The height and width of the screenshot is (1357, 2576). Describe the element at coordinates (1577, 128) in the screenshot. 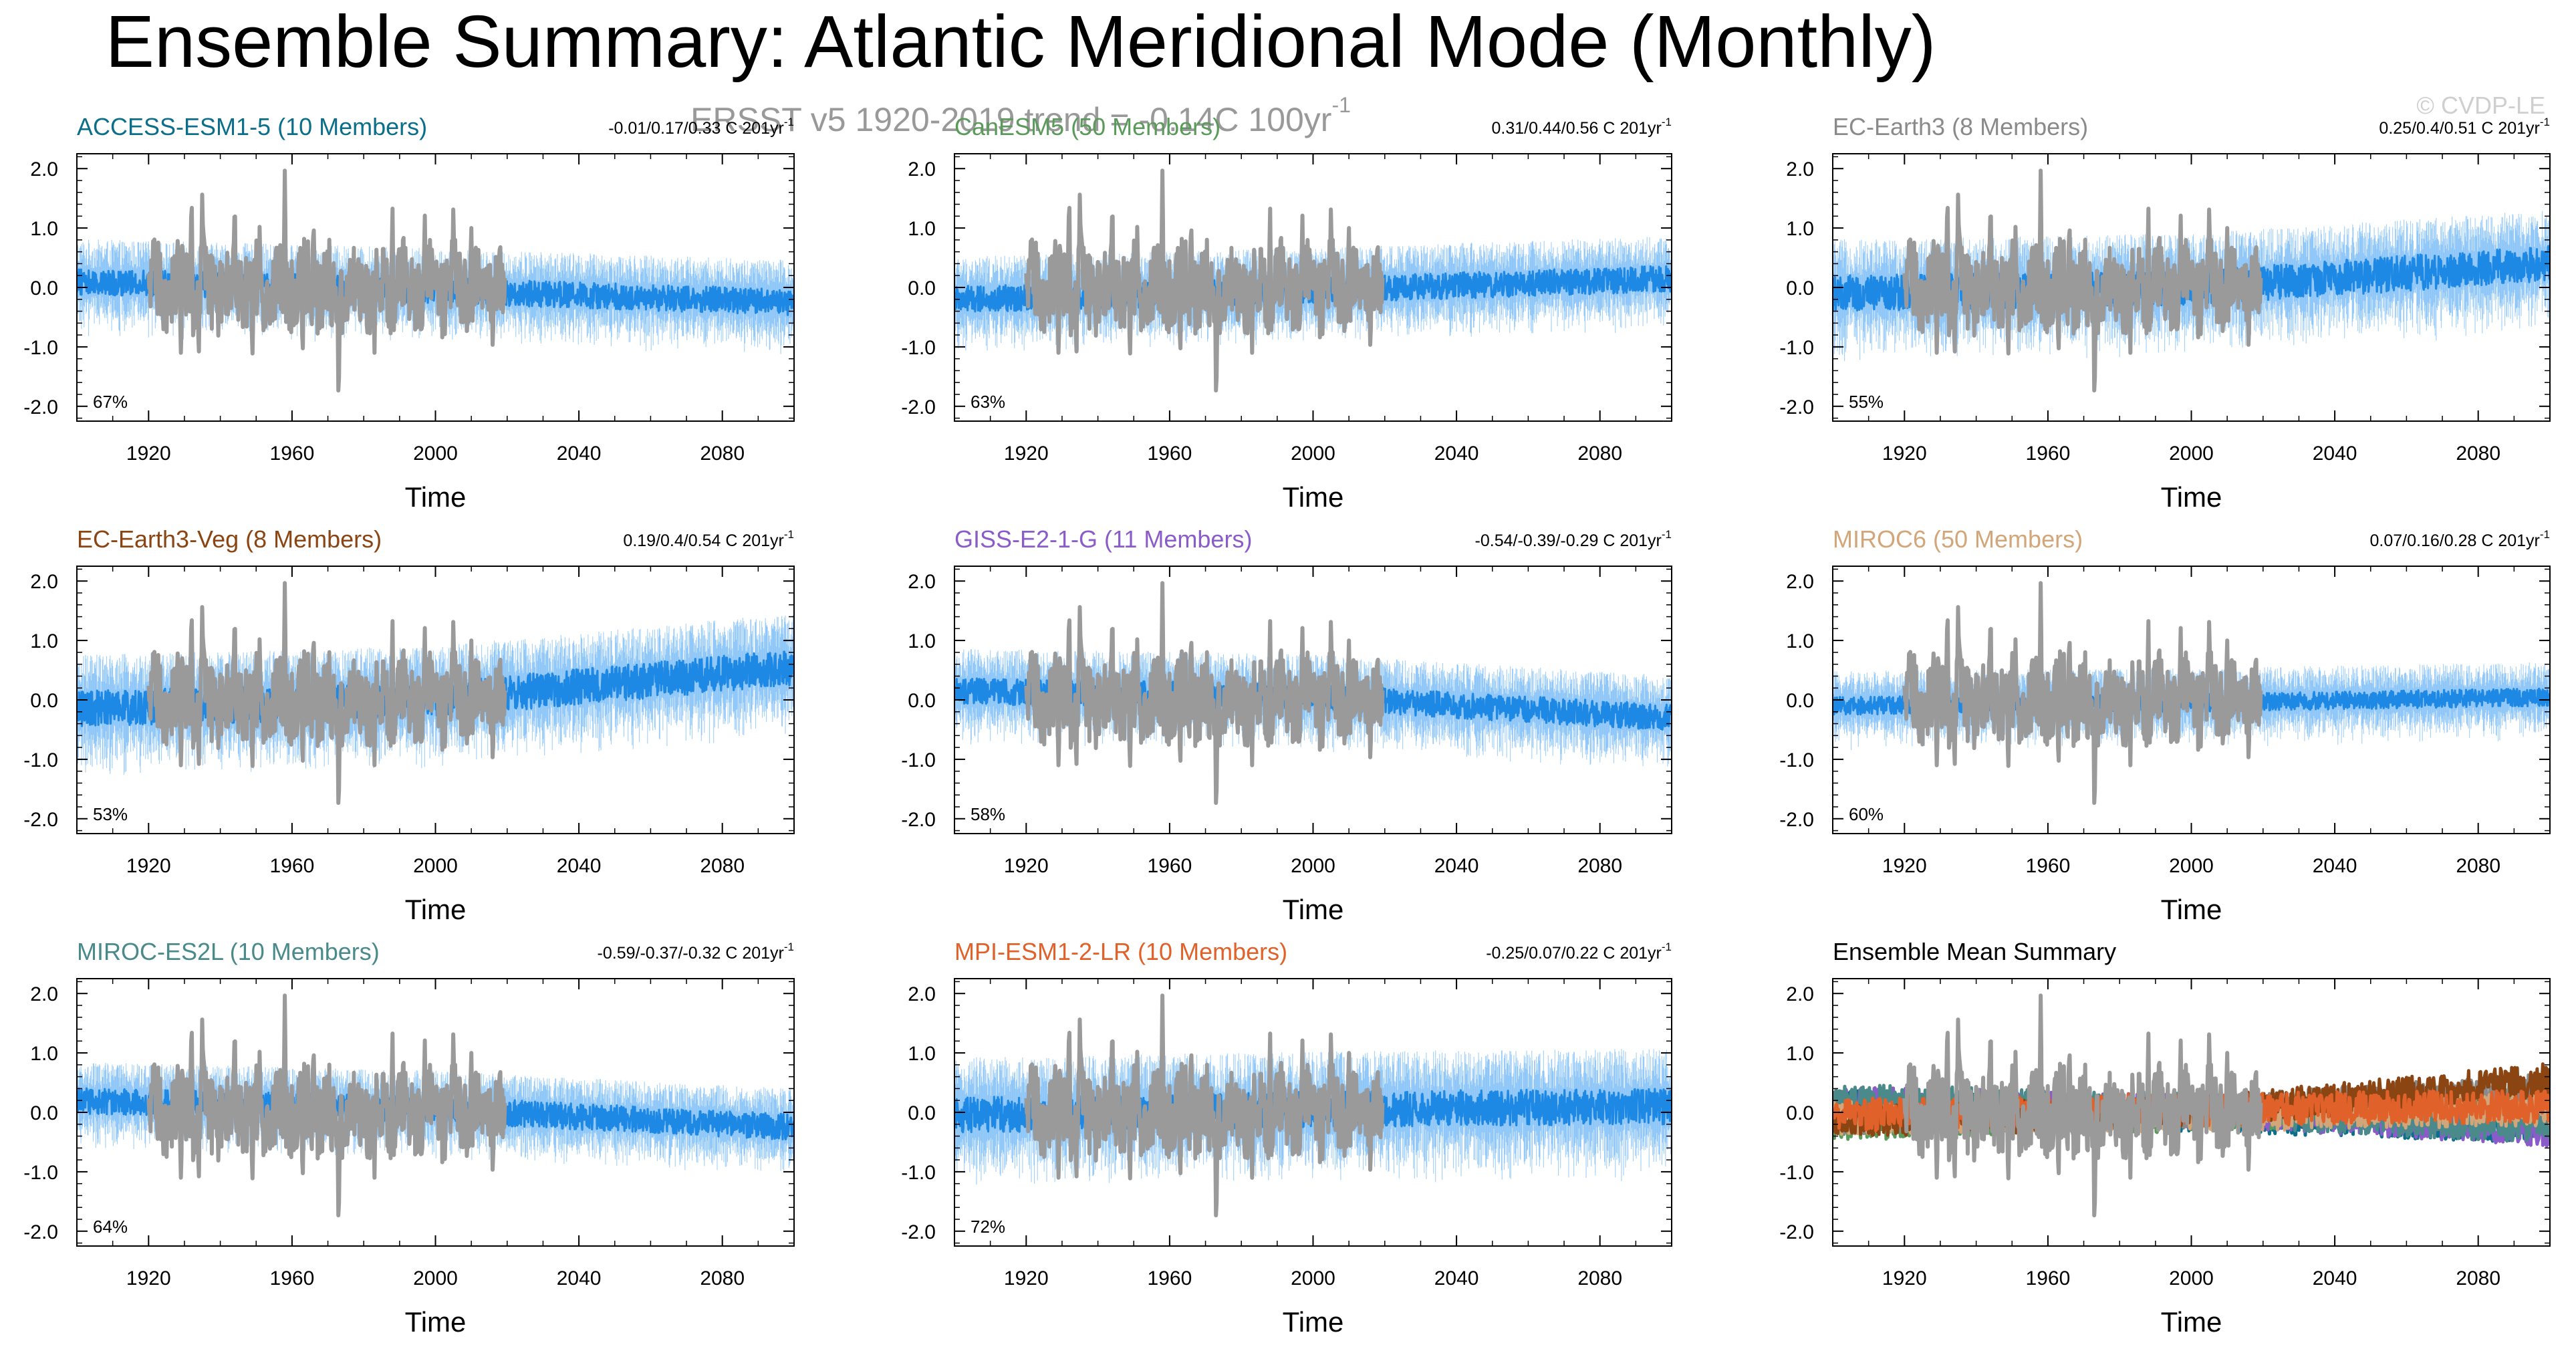

I see `trend-value: 0.31/0.44/0.56 C 201yr` at that location.